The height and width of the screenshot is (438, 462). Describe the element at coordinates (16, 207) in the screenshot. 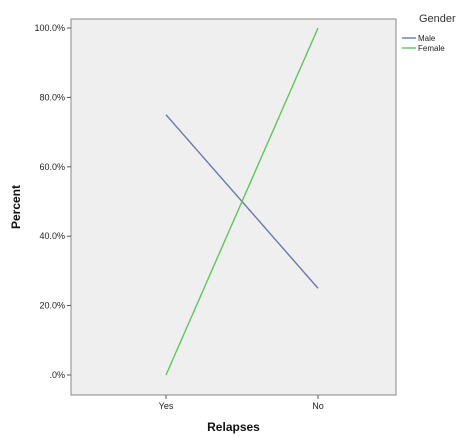

I see `y-axis-title: Percent` at that location.